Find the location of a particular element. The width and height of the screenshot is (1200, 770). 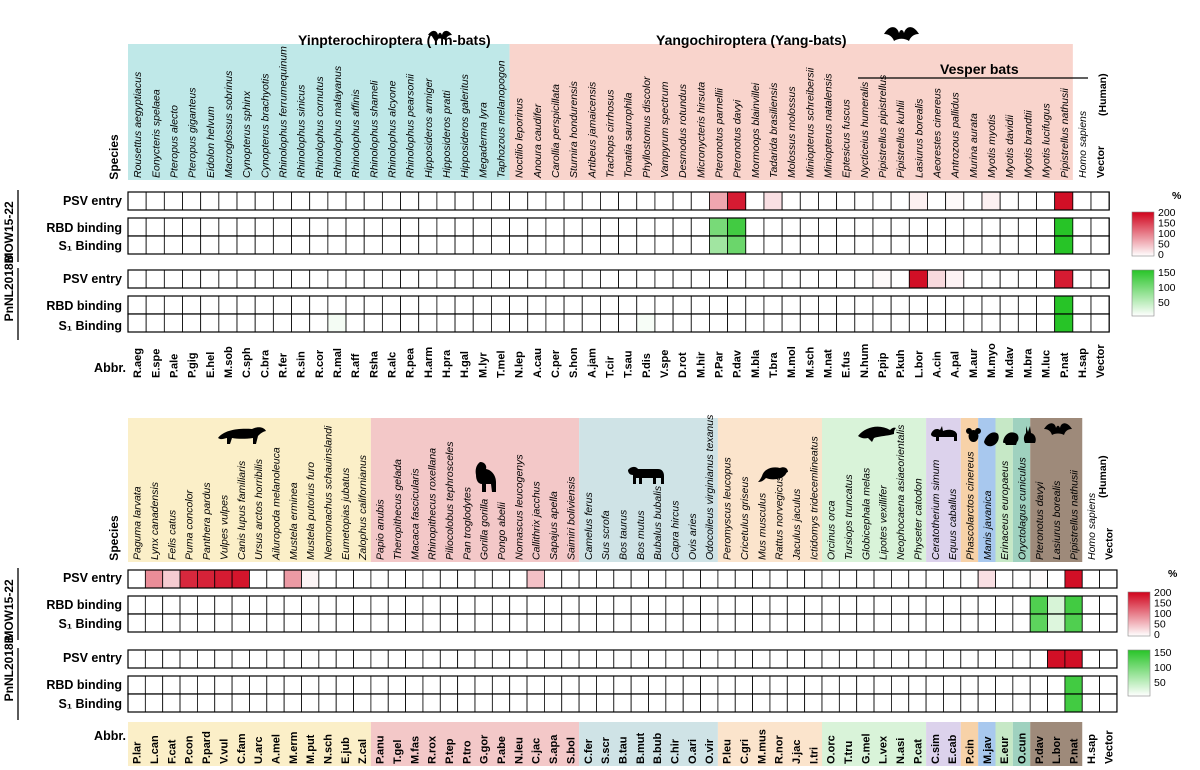

abbr-label: M.sob is located at coordinates (229, 362).